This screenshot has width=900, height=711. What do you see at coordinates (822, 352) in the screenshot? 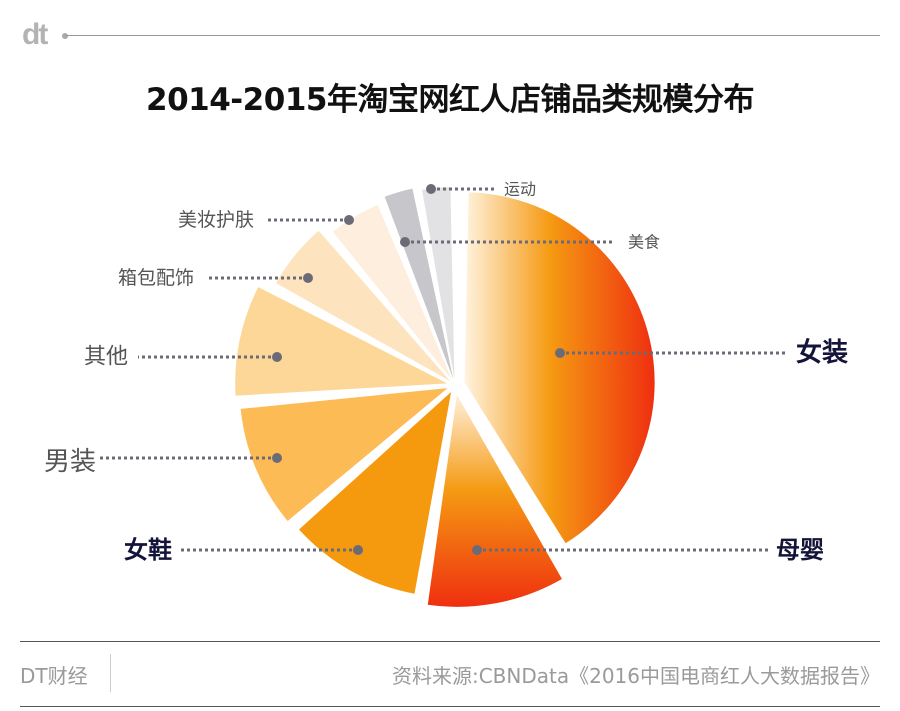
I see `slice-label-0: 女装` at bounding box center [822, 352].